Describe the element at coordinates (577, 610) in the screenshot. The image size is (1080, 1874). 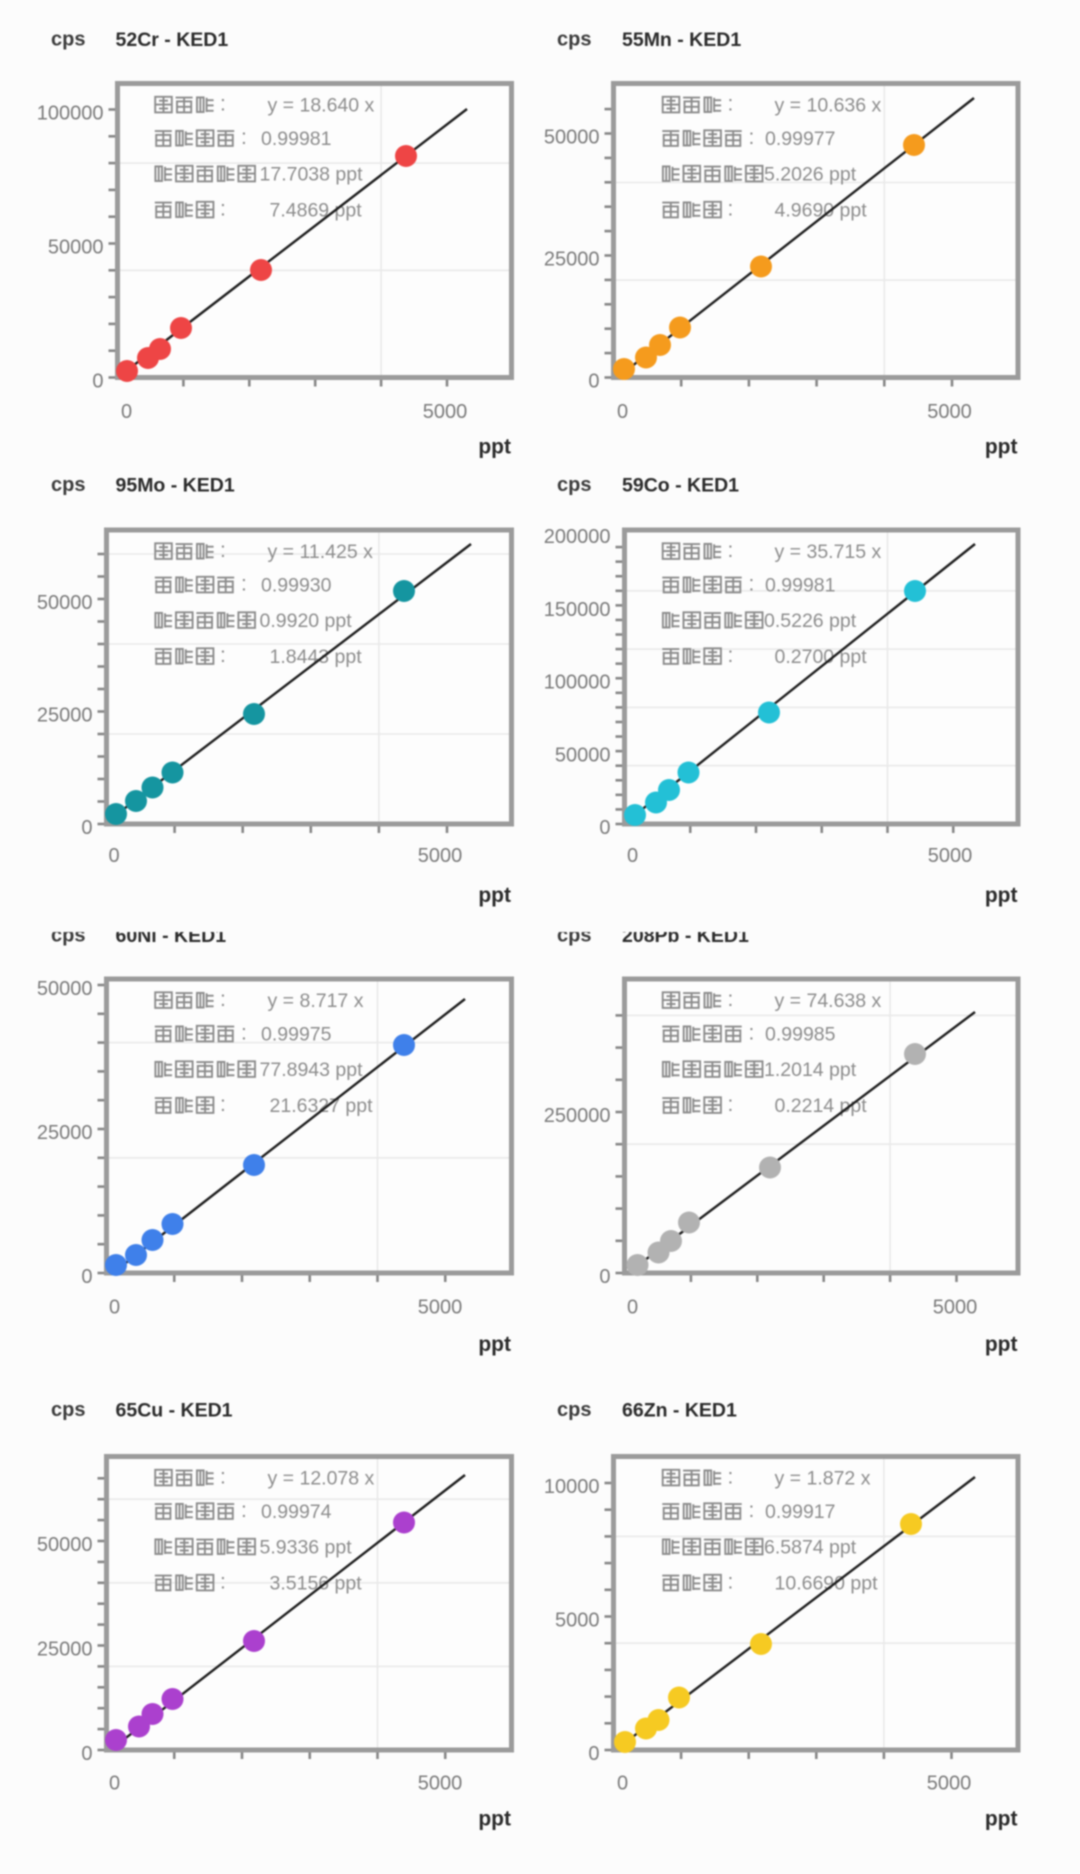
I see `svg-text: 150000` at that location.